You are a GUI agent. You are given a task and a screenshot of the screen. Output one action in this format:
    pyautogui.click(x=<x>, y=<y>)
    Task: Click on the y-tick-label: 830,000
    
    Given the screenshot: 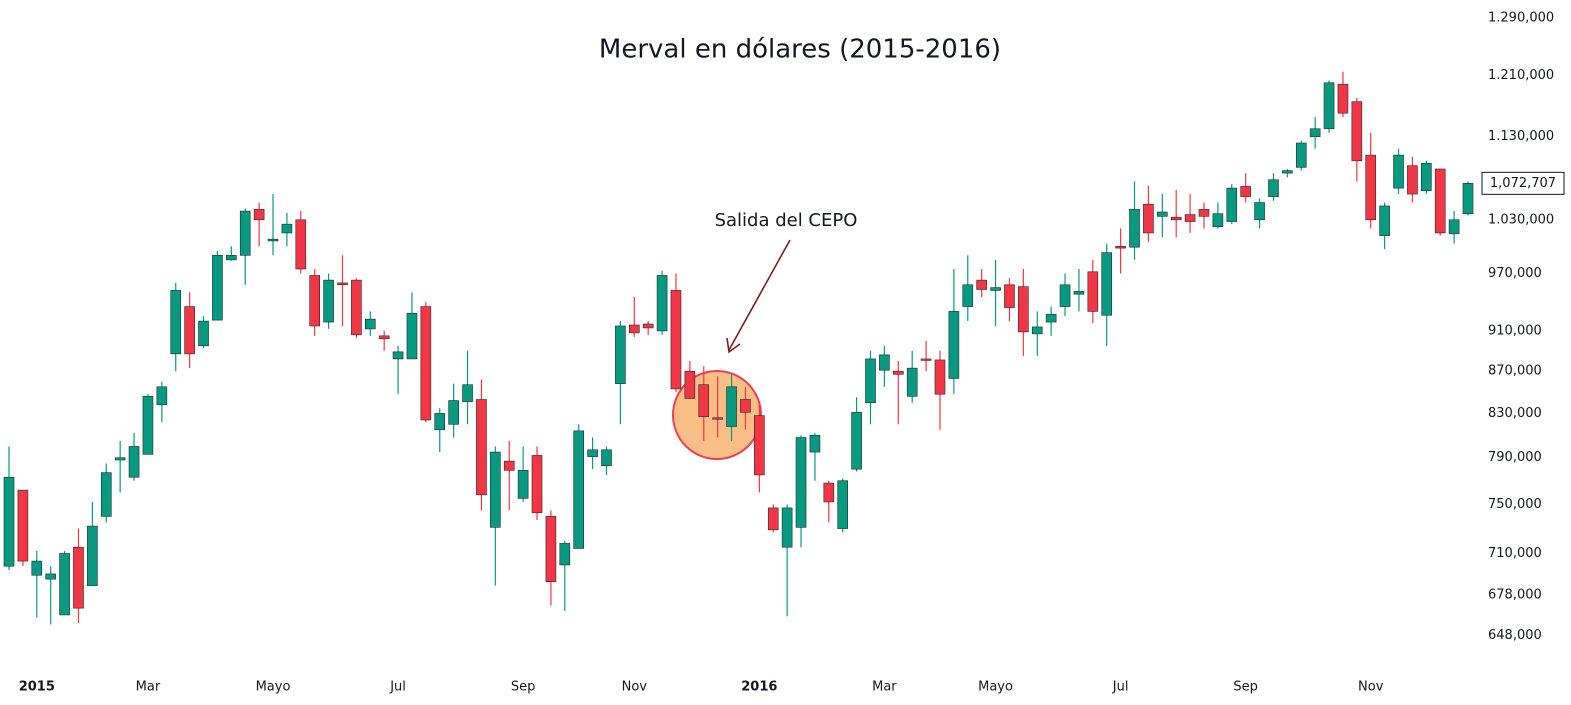 What is the action you would take?
    pyautogui.click(x=1515, y=413)
    